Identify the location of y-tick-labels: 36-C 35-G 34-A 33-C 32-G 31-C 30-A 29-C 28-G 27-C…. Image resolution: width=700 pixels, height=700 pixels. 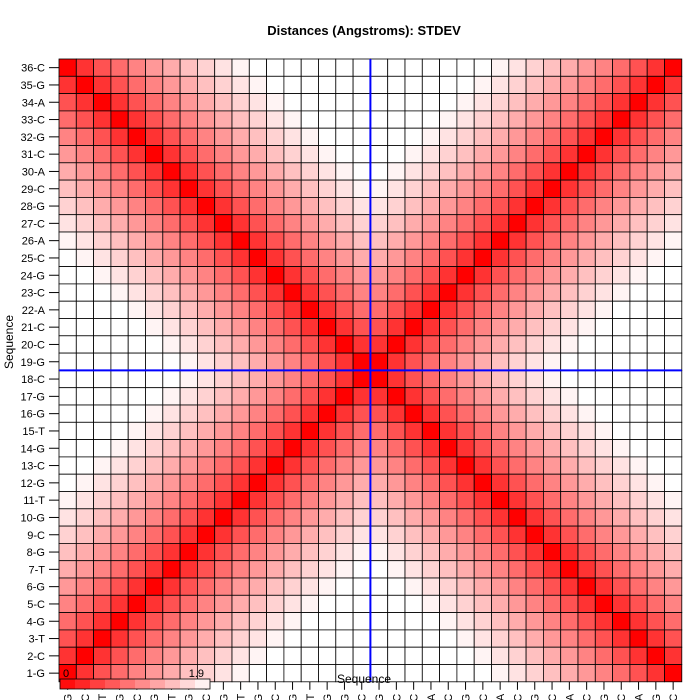
(40, 371).